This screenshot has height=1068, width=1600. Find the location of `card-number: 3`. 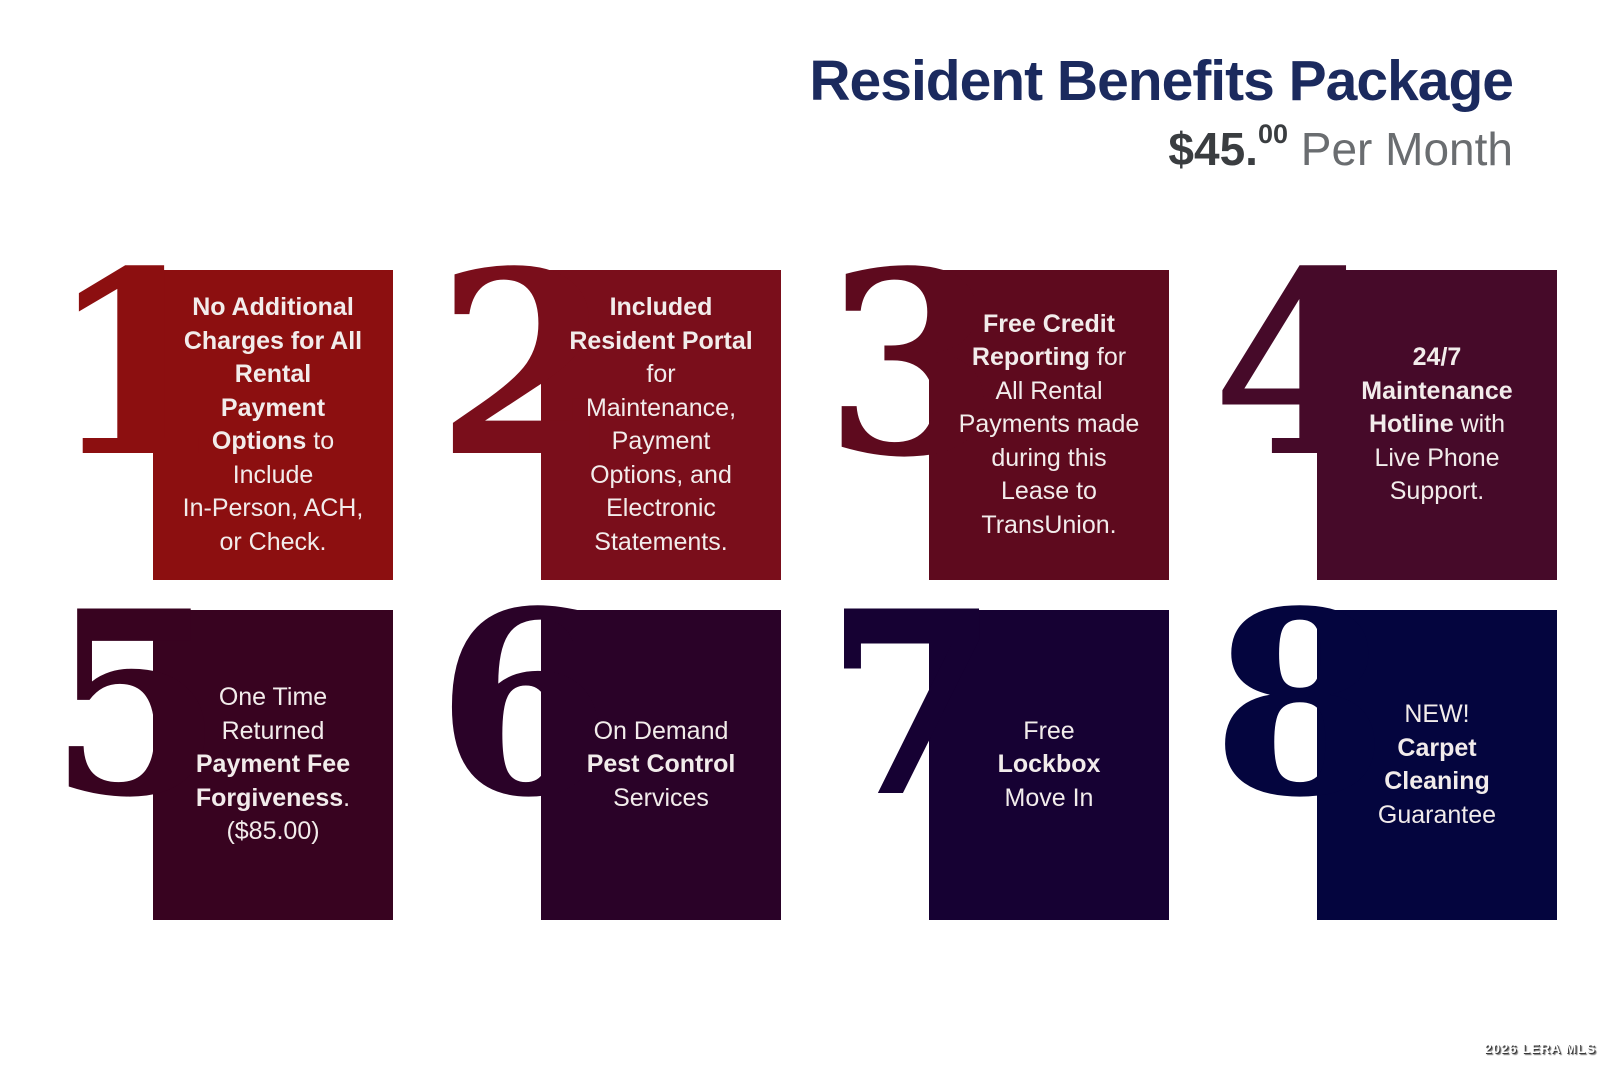

card-number: 3 is located at coordinates (912, 364).